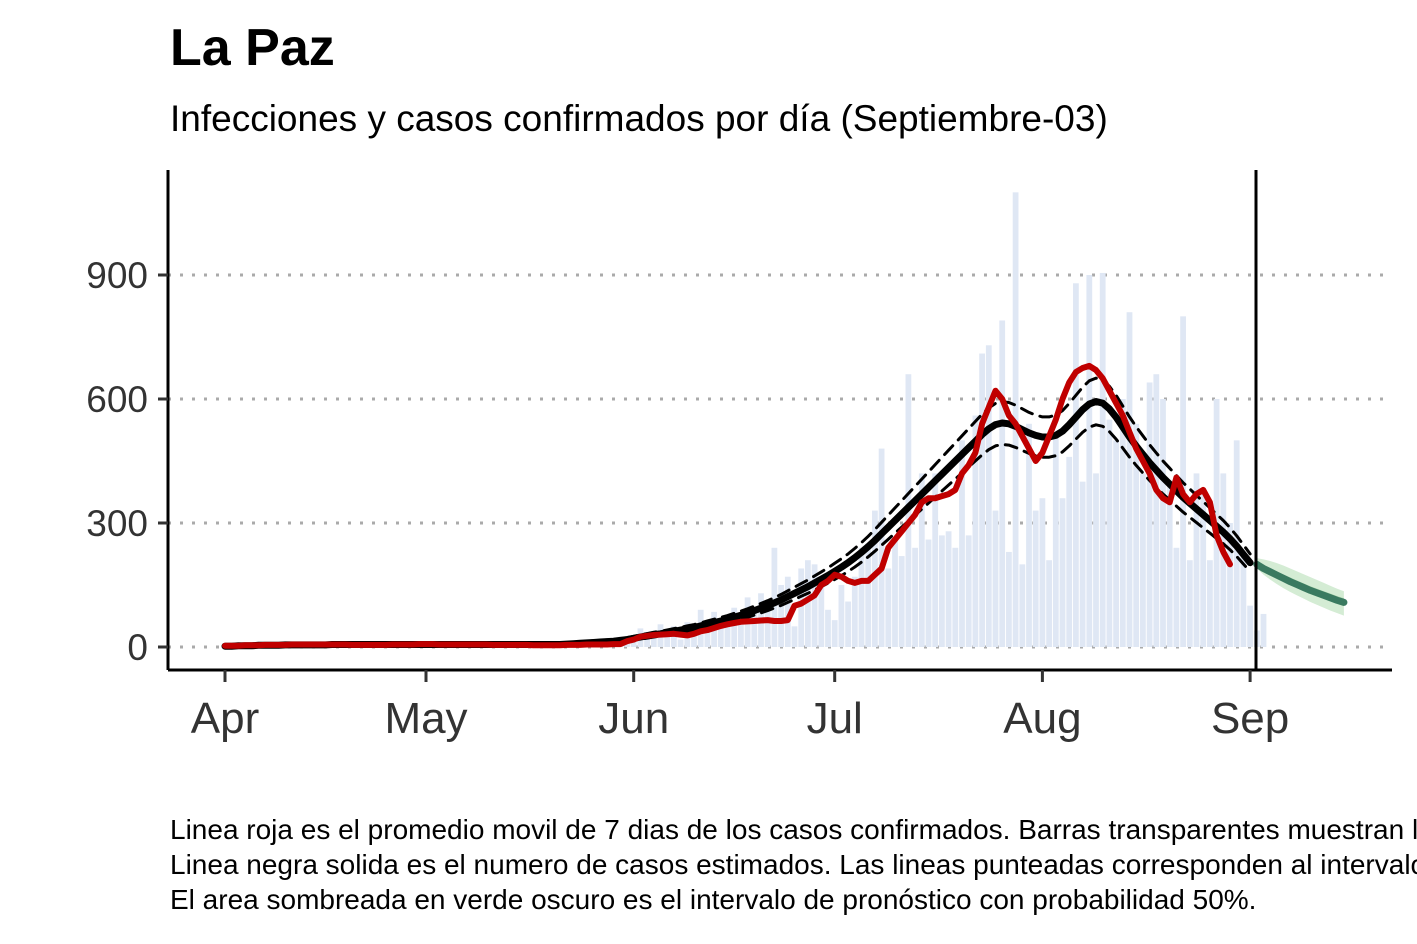 This screenshot has height=944, width=1417. I want to click on chart-title: La Paz, so click(252, 48).